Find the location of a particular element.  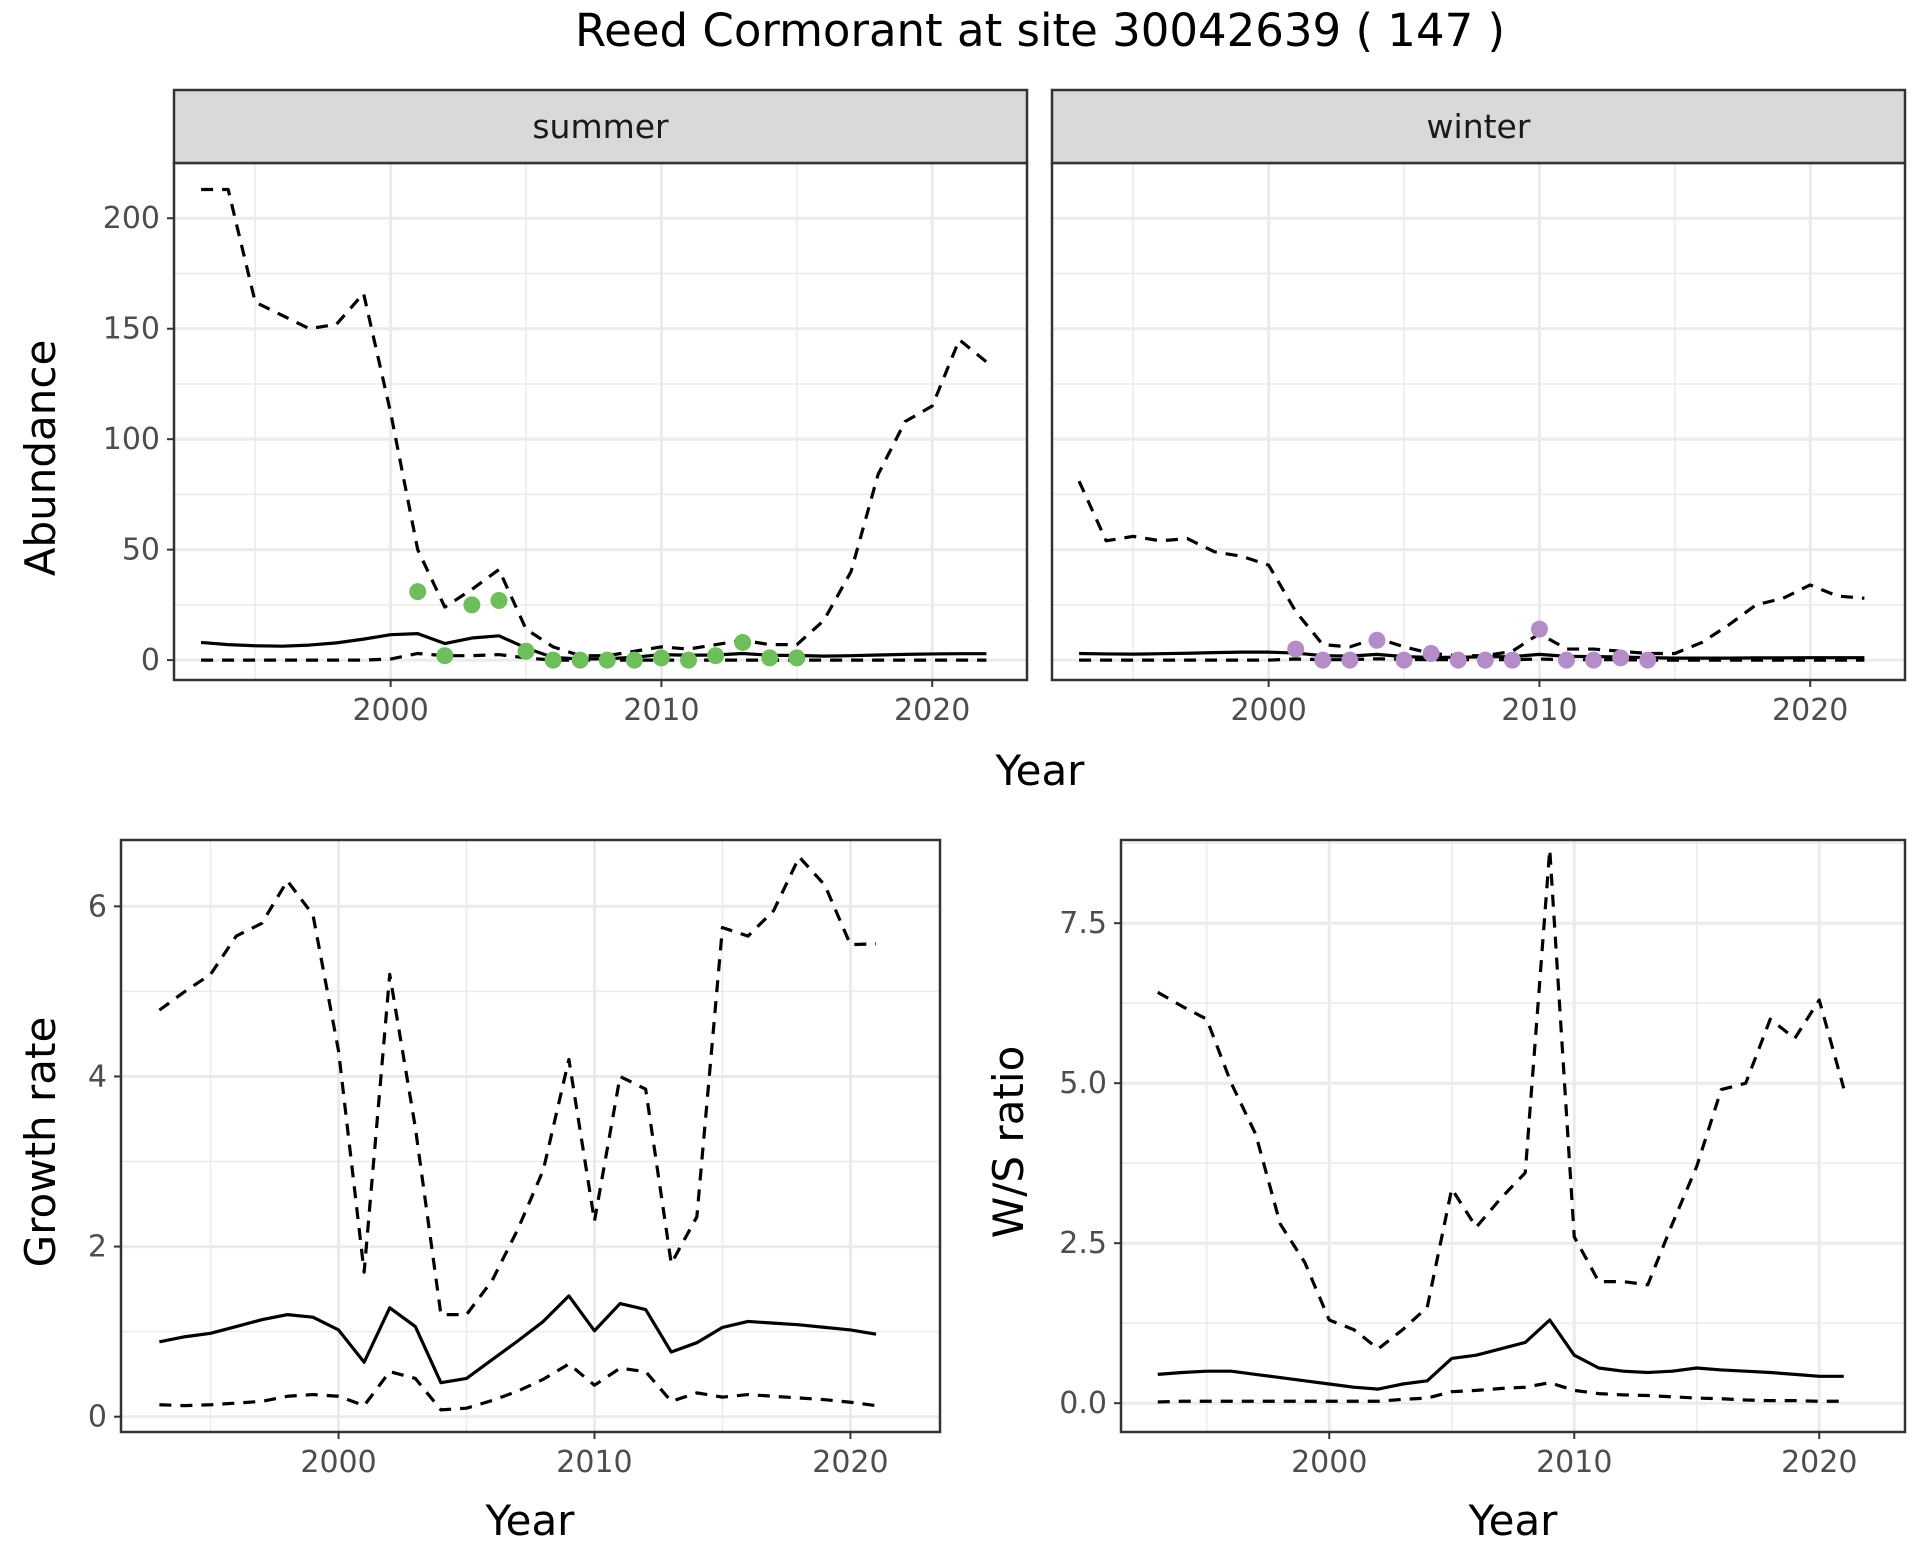

y-tick-label: 200 is located at coordinates (131, 218).